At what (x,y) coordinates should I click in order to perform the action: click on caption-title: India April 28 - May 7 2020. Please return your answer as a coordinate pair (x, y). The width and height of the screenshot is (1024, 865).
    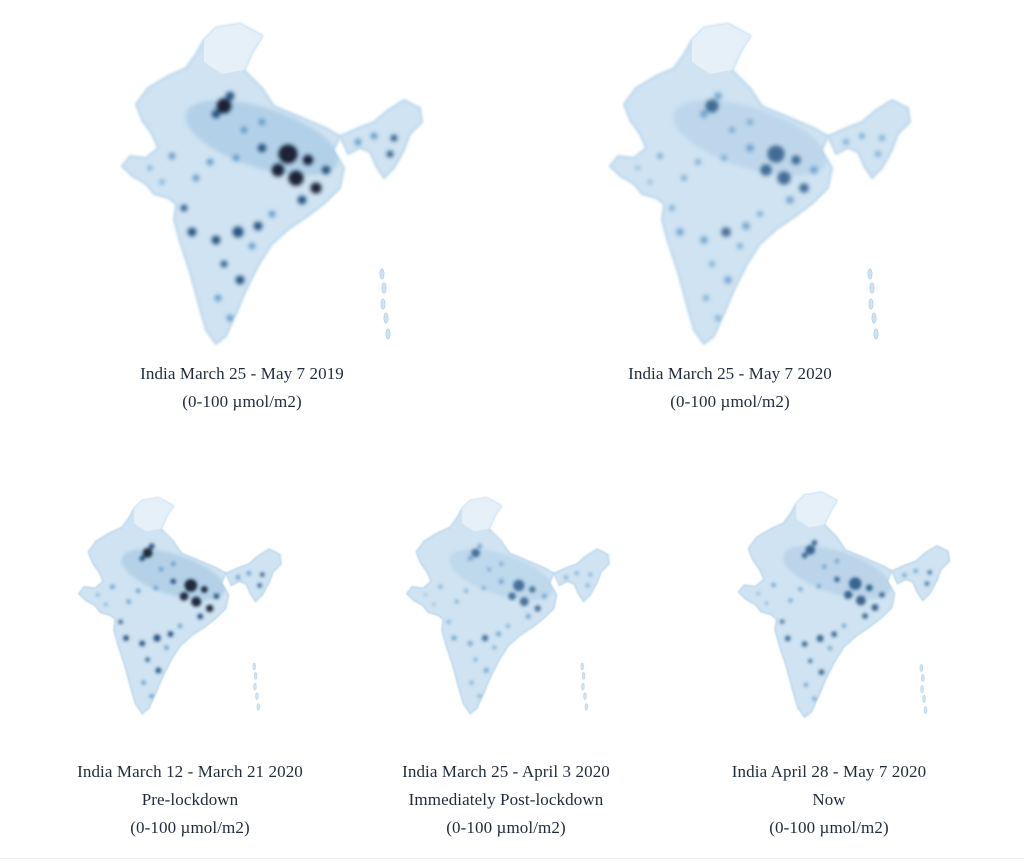
    Looking at the image, I should click on (829, 771).